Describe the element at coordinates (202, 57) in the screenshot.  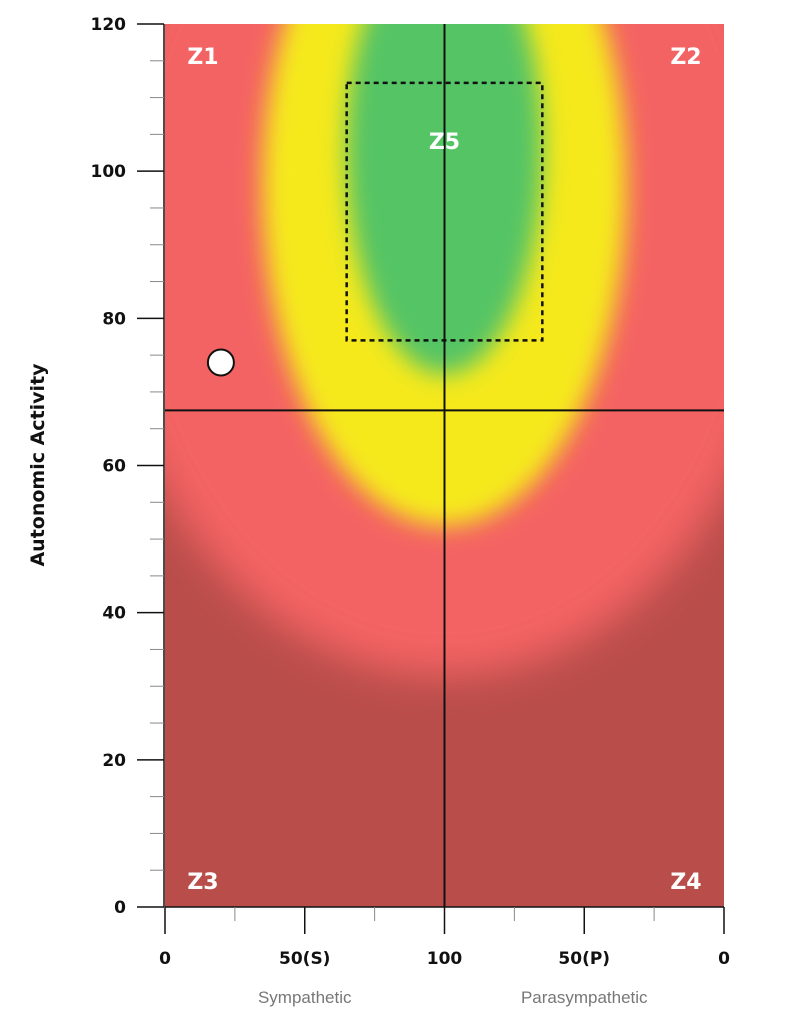
I see `zone-label-z1: Z1` at that location.